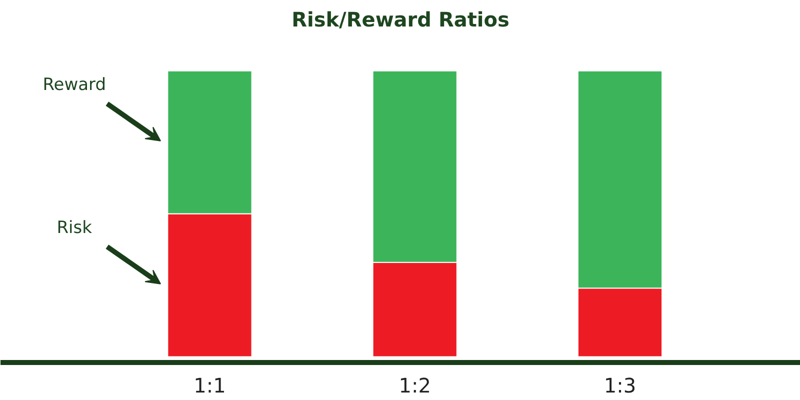 This screenshot has width=800, height=400. What do you see at coordinates (210, 386) in the screenshot?
I see `x-tick-label: 1:1` at bounding box center [210, 386].